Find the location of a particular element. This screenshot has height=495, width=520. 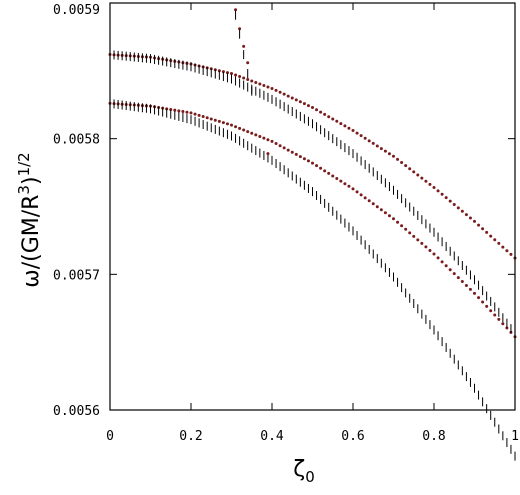

y-tick-label: 0.0059 is located at coordinates (76, 10).